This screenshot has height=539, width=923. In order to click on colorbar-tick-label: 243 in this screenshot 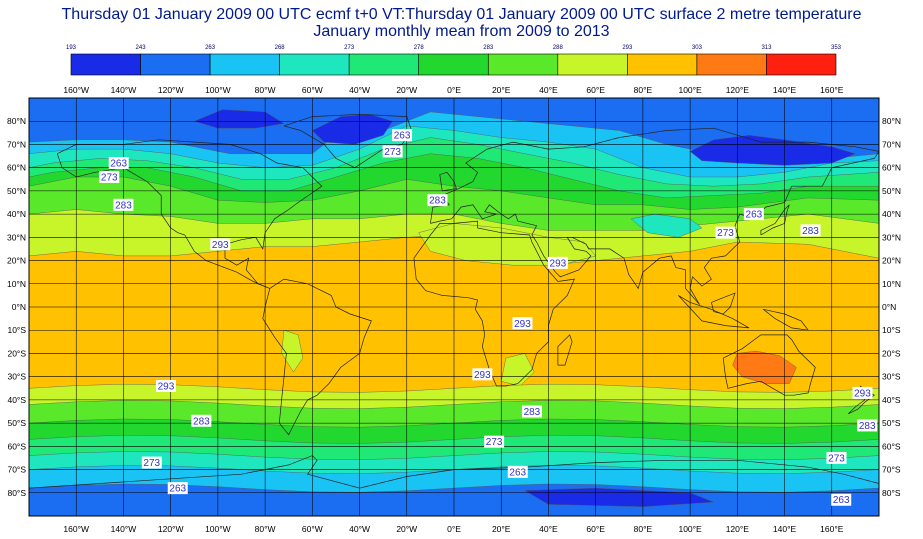, I will do `click(141, 48)`.